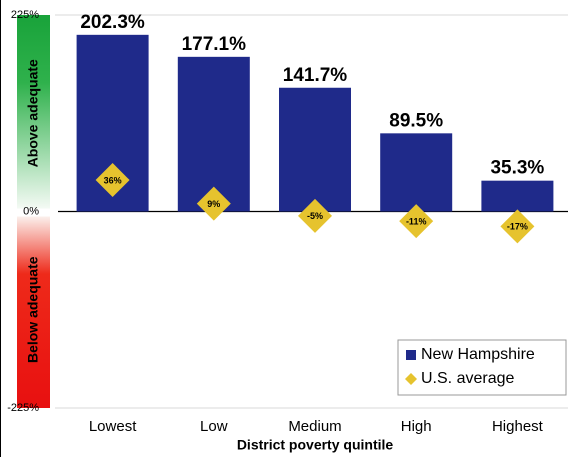 This screenshot has width=568, height=457. What do you see at coordinates (416, 120) in the screenshot?
I see `bar-value-label: 89.5%` at bounding box center [416, 120].